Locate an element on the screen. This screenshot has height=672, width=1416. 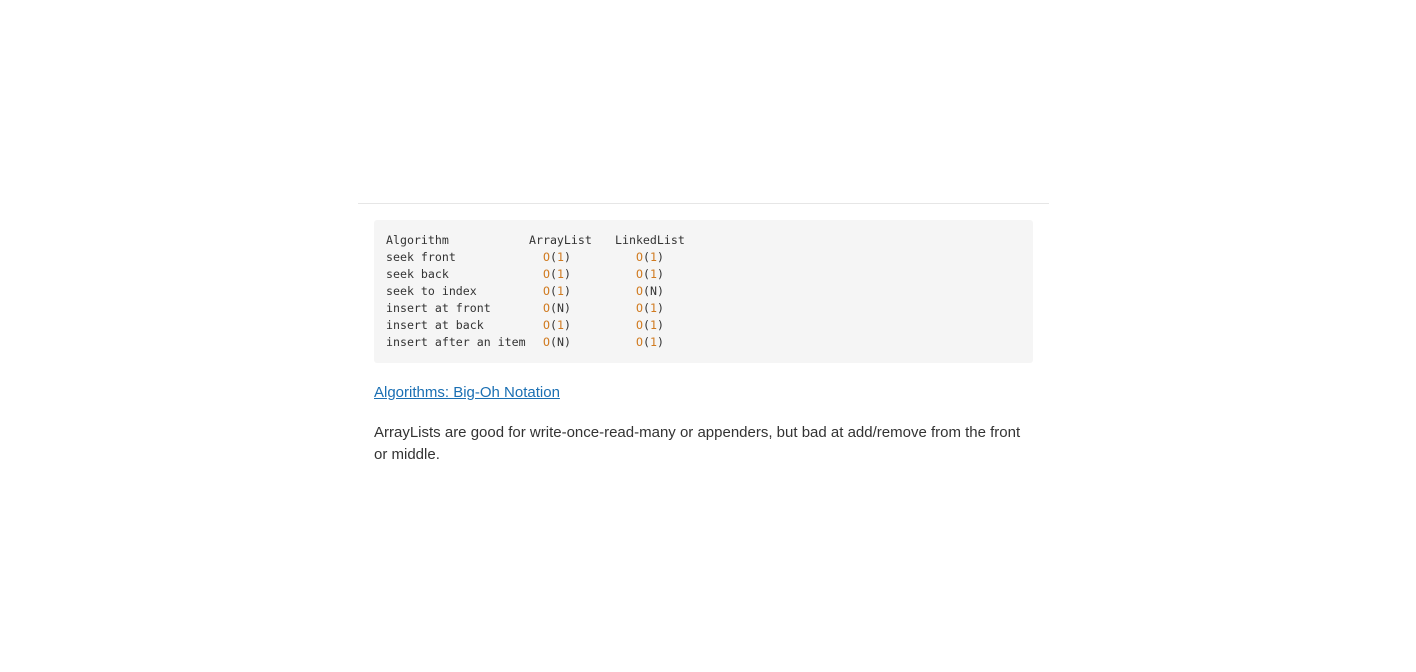
code-row: seek back O(1) O(1) is located at coordinates (703, 274).